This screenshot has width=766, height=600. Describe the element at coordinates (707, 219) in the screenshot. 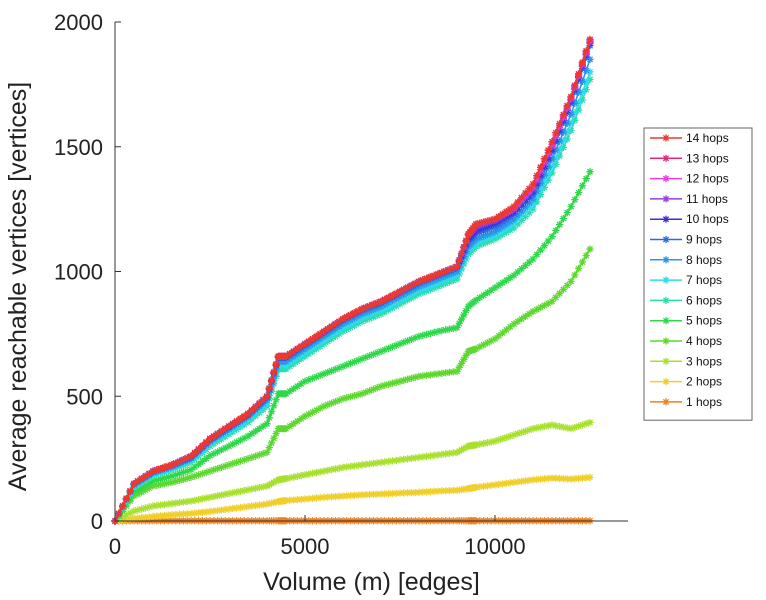

I see `legend-label: 10 hops` at that location.